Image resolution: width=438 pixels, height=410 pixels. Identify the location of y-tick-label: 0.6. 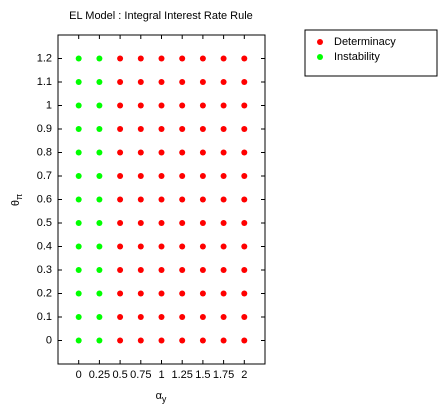
(44, 199).